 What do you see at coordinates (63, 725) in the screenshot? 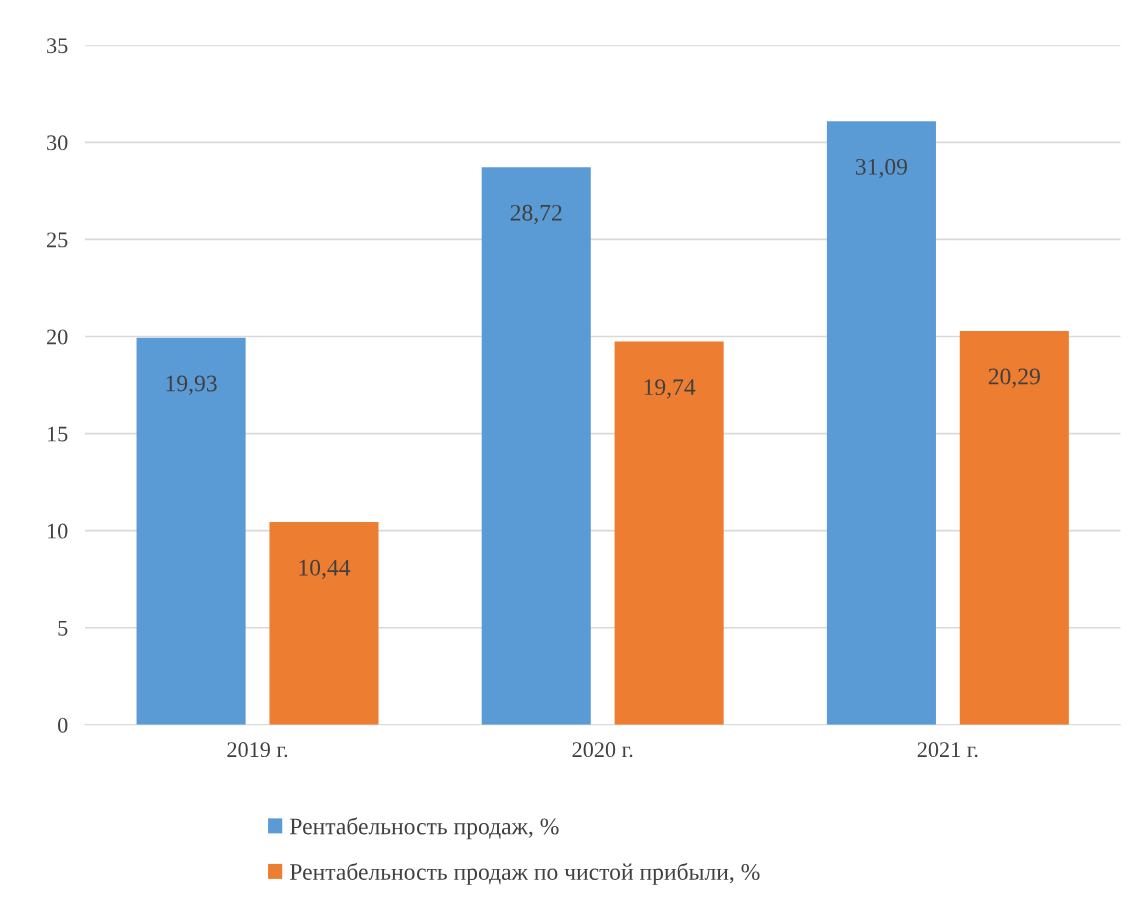
I see `y-tick-label: 0` at bounding box center [63, 725].